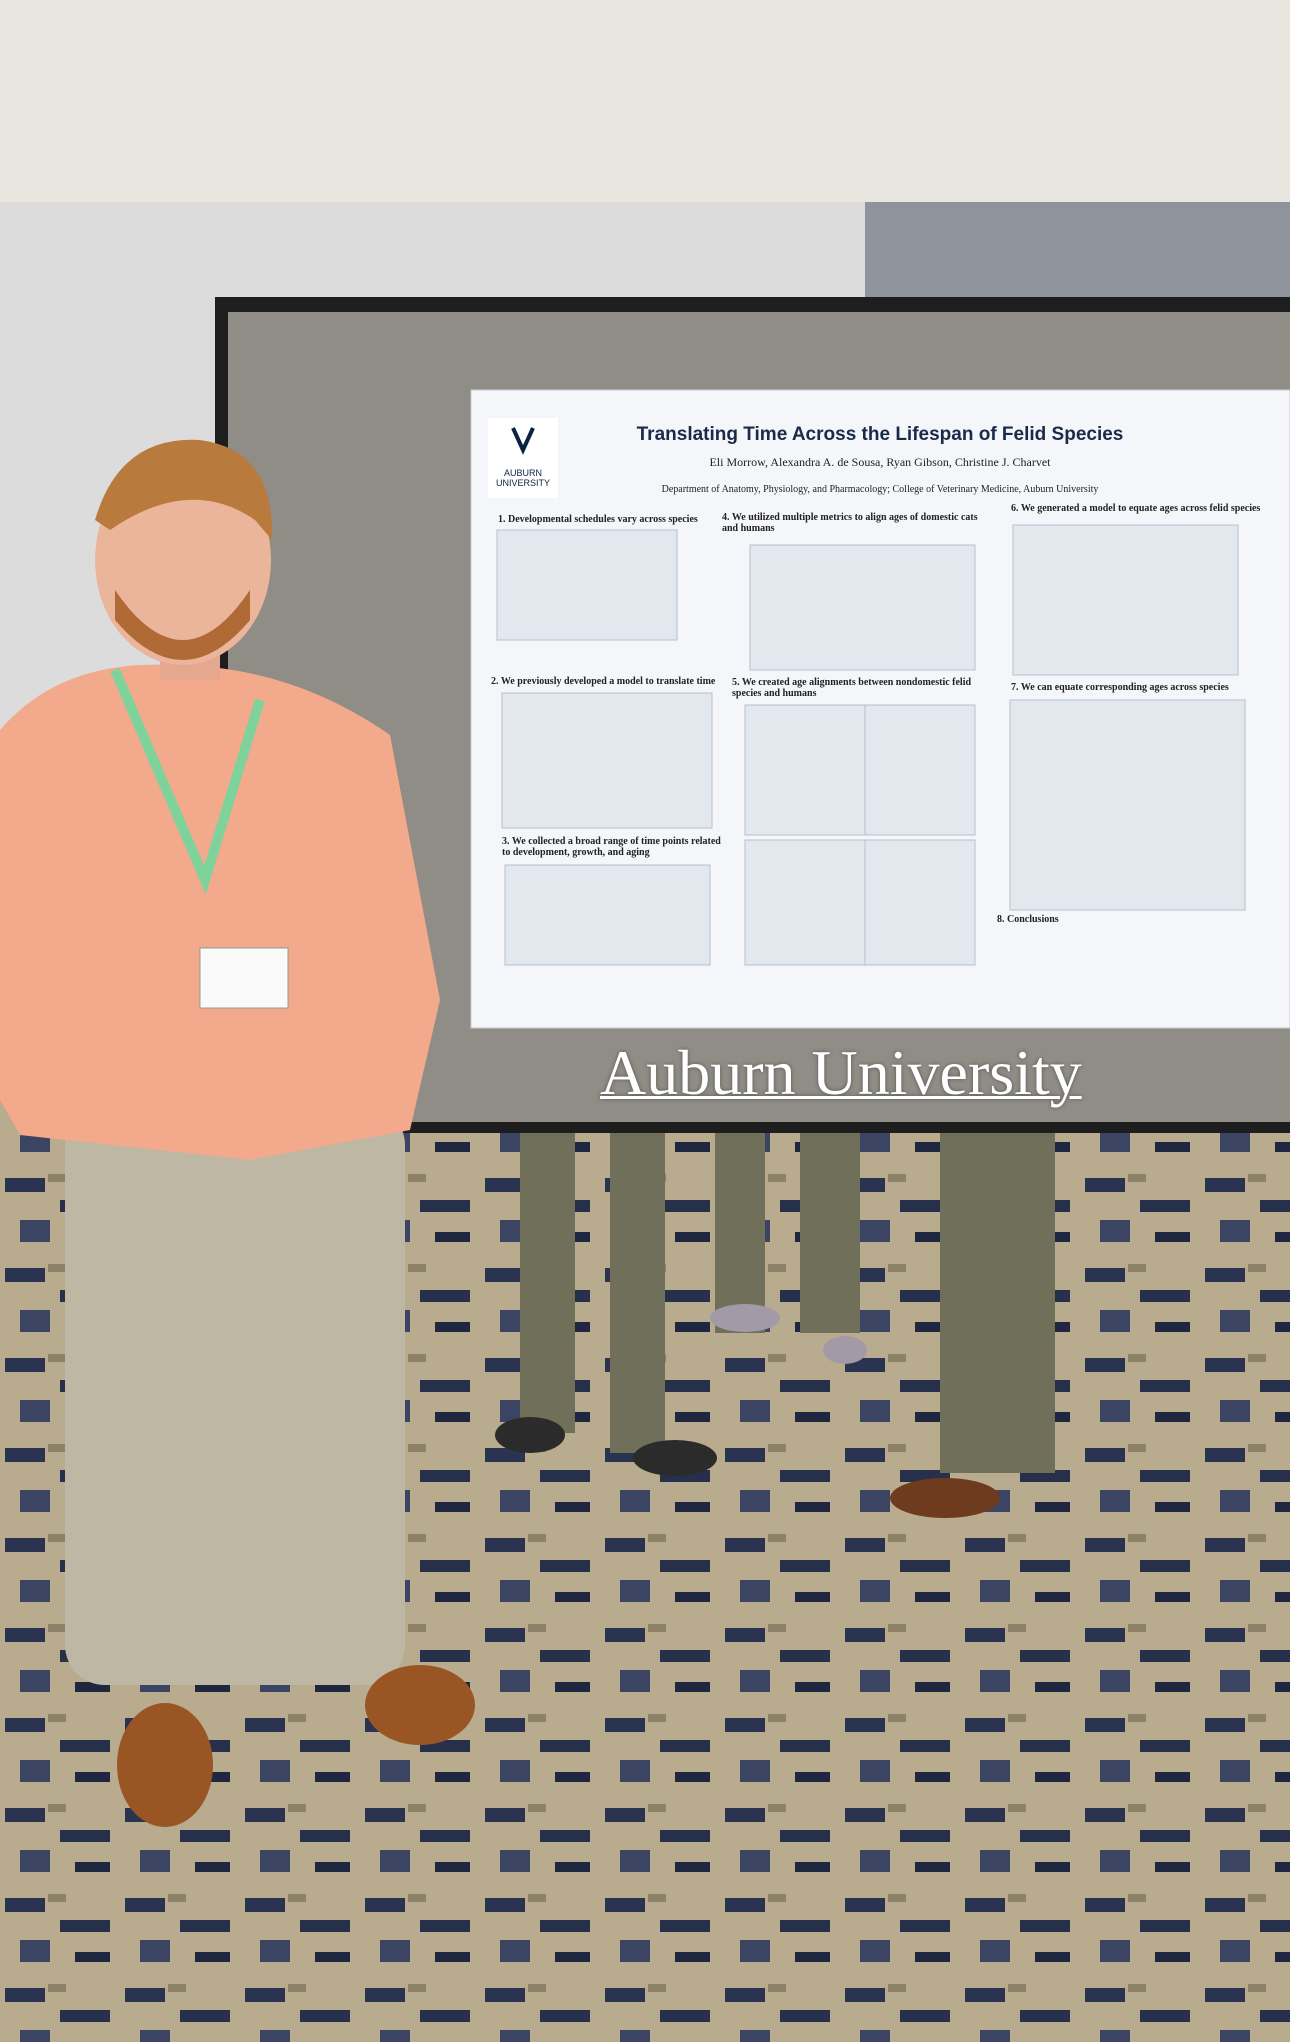  Describe the element at coordinates (787, 1303) in the screenshot. I see `visitors-legs` at that location.